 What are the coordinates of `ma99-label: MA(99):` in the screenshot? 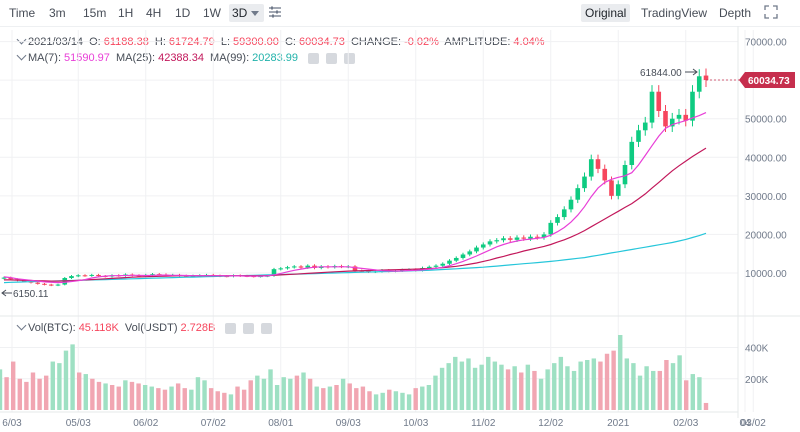 It's located at (230, 58).